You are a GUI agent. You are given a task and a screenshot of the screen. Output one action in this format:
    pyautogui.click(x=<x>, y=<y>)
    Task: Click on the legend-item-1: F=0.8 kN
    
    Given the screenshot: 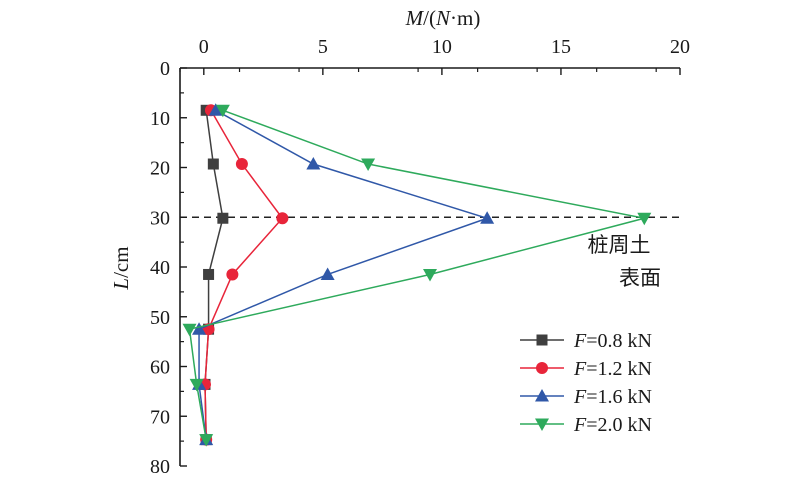 What is the action you would take?
    pyautogui.click(x=586, y=341)
    